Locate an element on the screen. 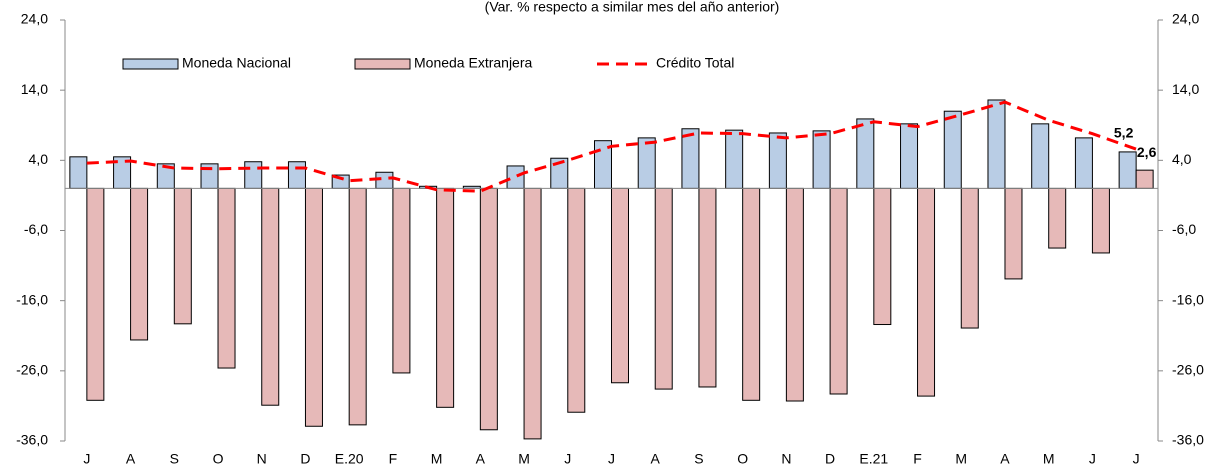 The image size is (1217, 468). legend-label: Moneda Nacional is located at coordinates (236, 63).